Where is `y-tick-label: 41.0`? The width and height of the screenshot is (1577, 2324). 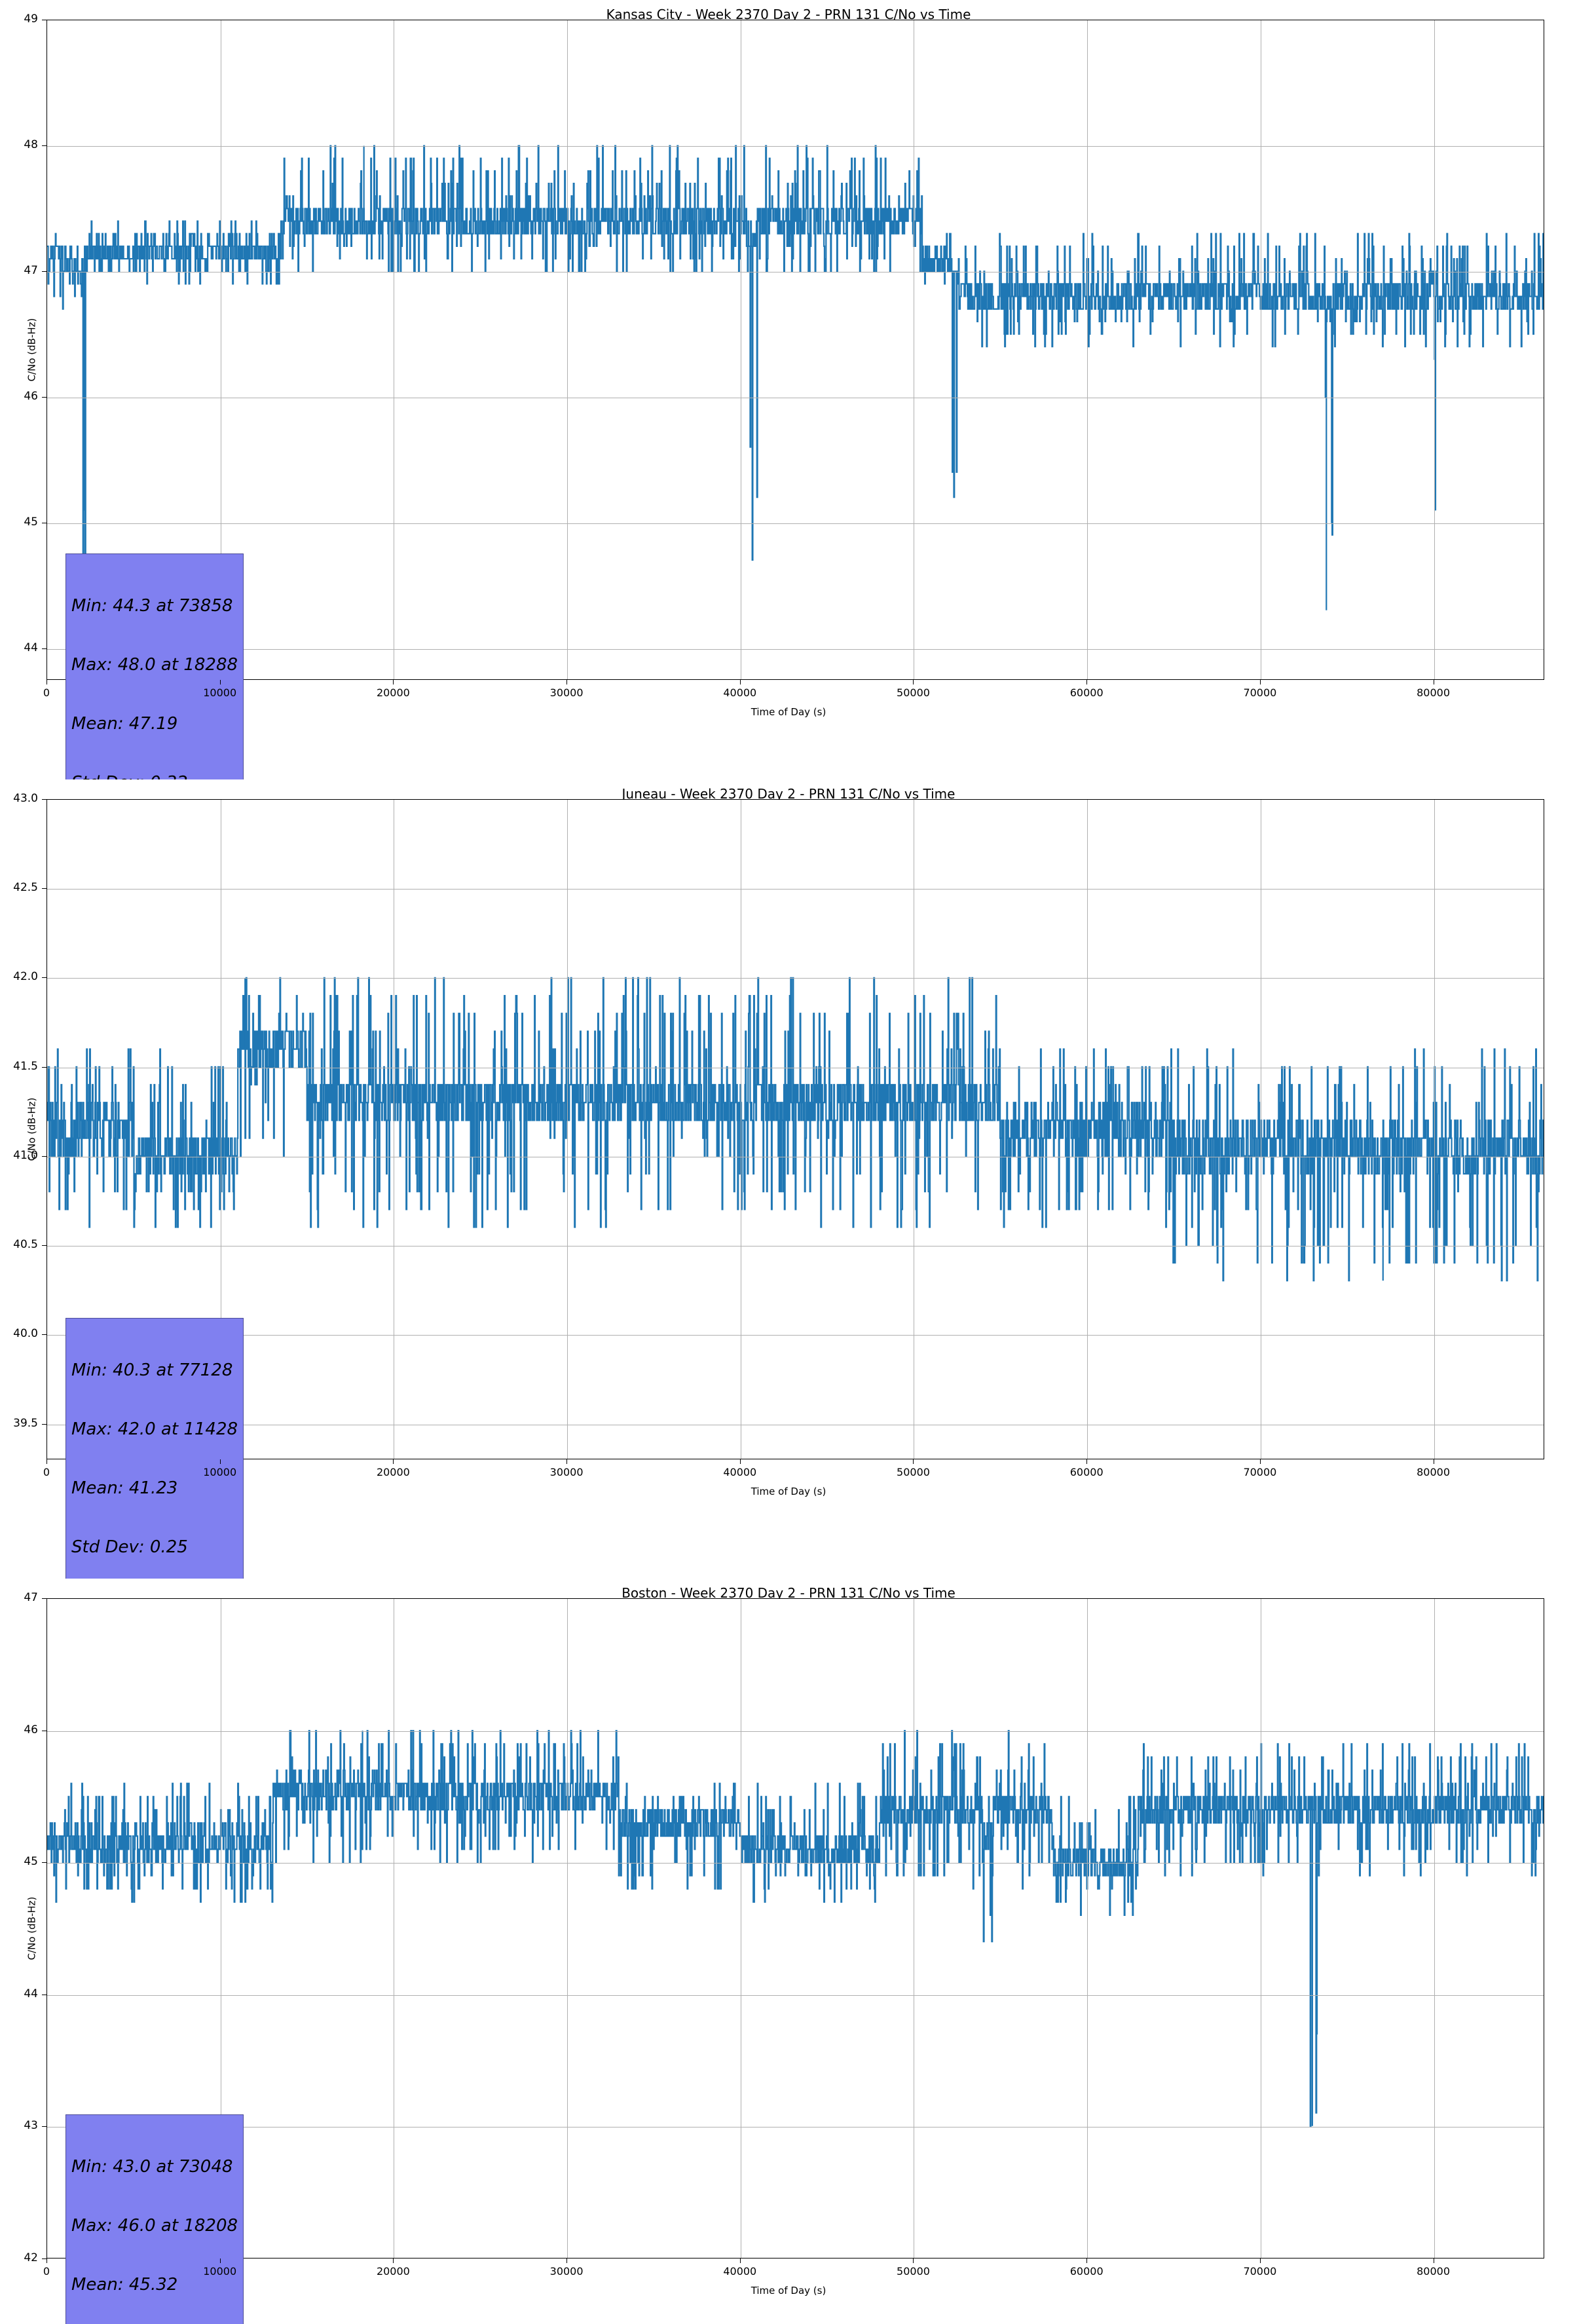
y-tick-label: 41.0 is located at coordinates (25, 1155).